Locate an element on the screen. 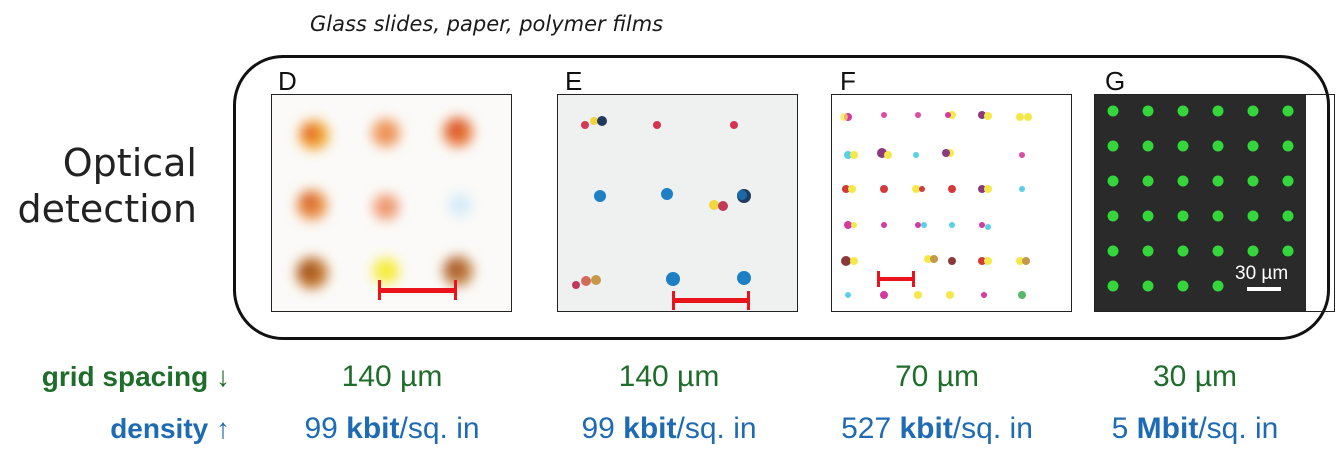 The image size is (1337, 453). panel-f-letter: F is located at coordinates (848, 81).